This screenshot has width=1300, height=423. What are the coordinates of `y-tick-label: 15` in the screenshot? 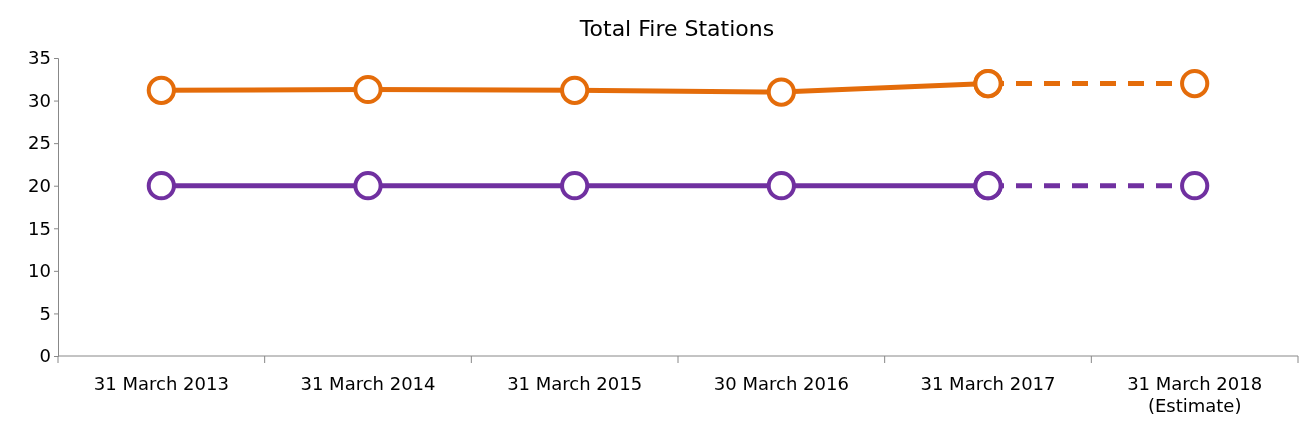 It's located at (39, 228).